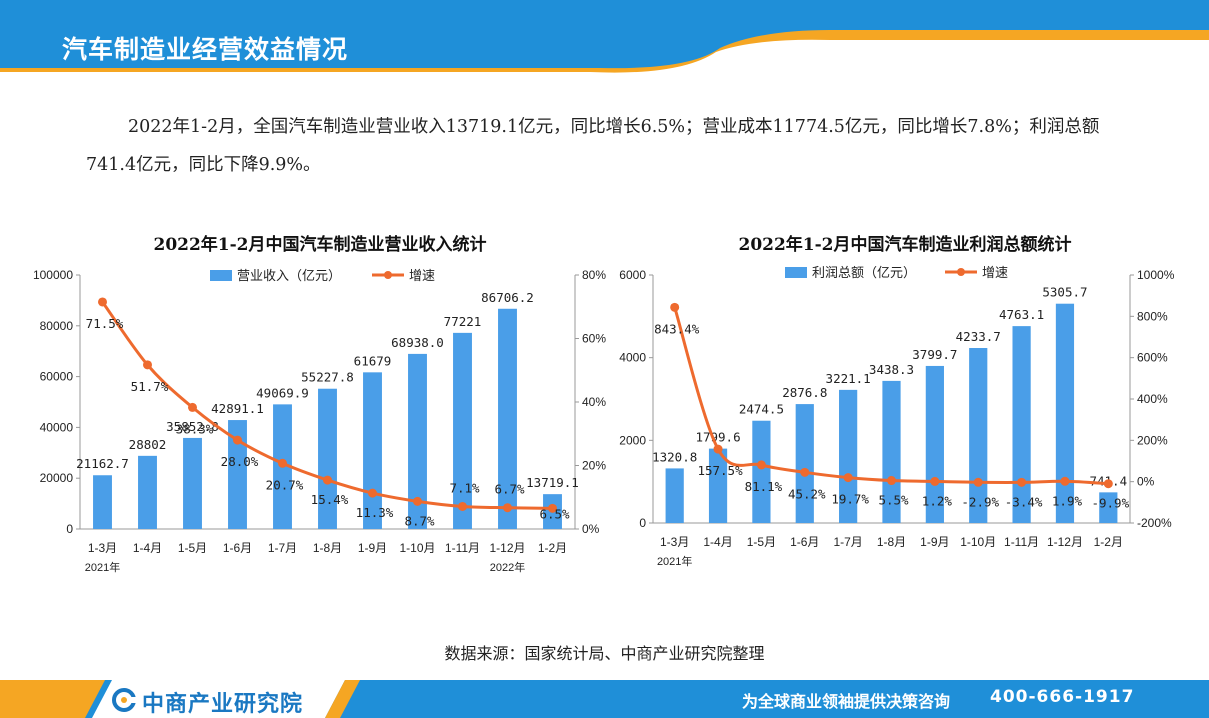 The image size is (1209, 718). What do you see at coordinates (1024, 501) in the screenshot?
I see `profit-chart-growth-label: -3.4%` at bounding box center [1024, 501].